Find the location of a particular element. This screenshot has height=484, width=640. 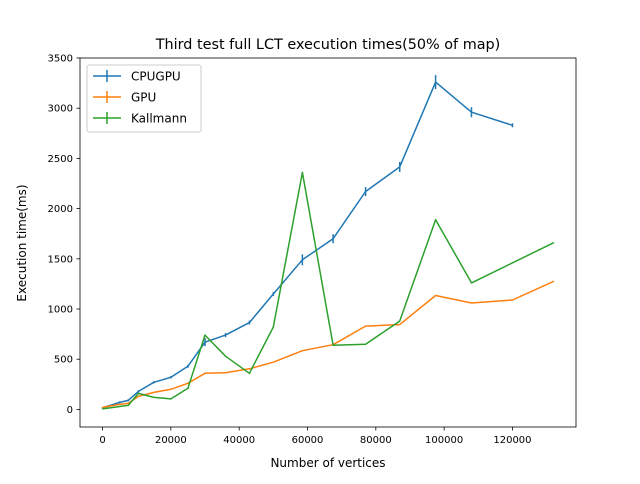

x-tick-label: 0 is located at coordinates (102, 440).